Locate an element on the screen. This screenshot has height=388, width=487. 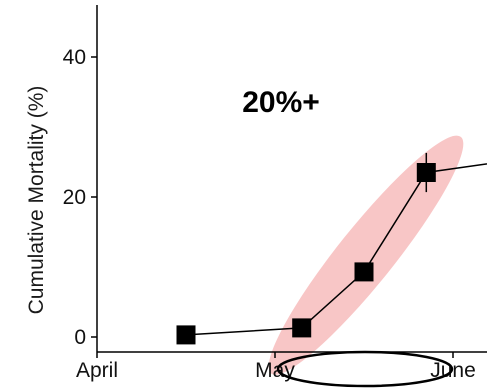
annotation-label: 20%+ is located at coordinates (281, 102).